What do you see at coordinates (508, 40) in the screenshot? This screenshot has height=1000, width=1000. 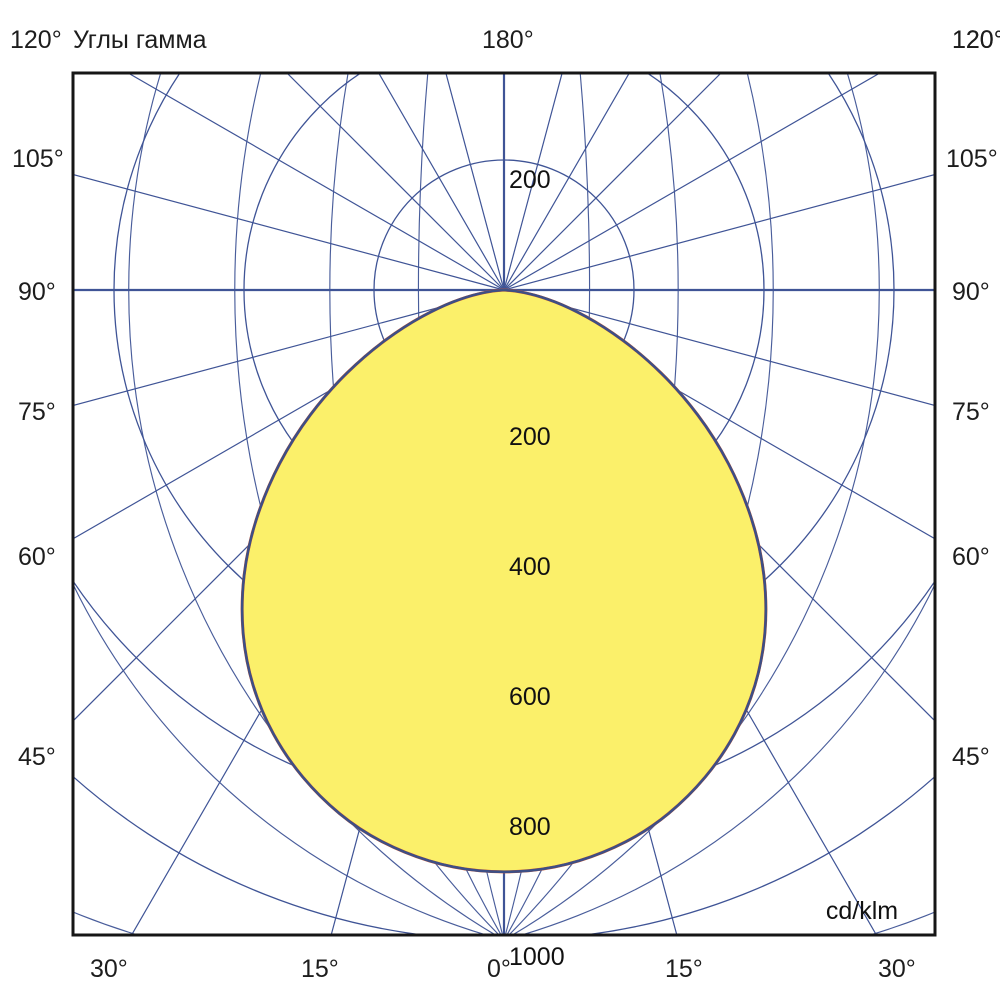 I see `axis-label-top-center: 180°` at bounding box center [508, 40].